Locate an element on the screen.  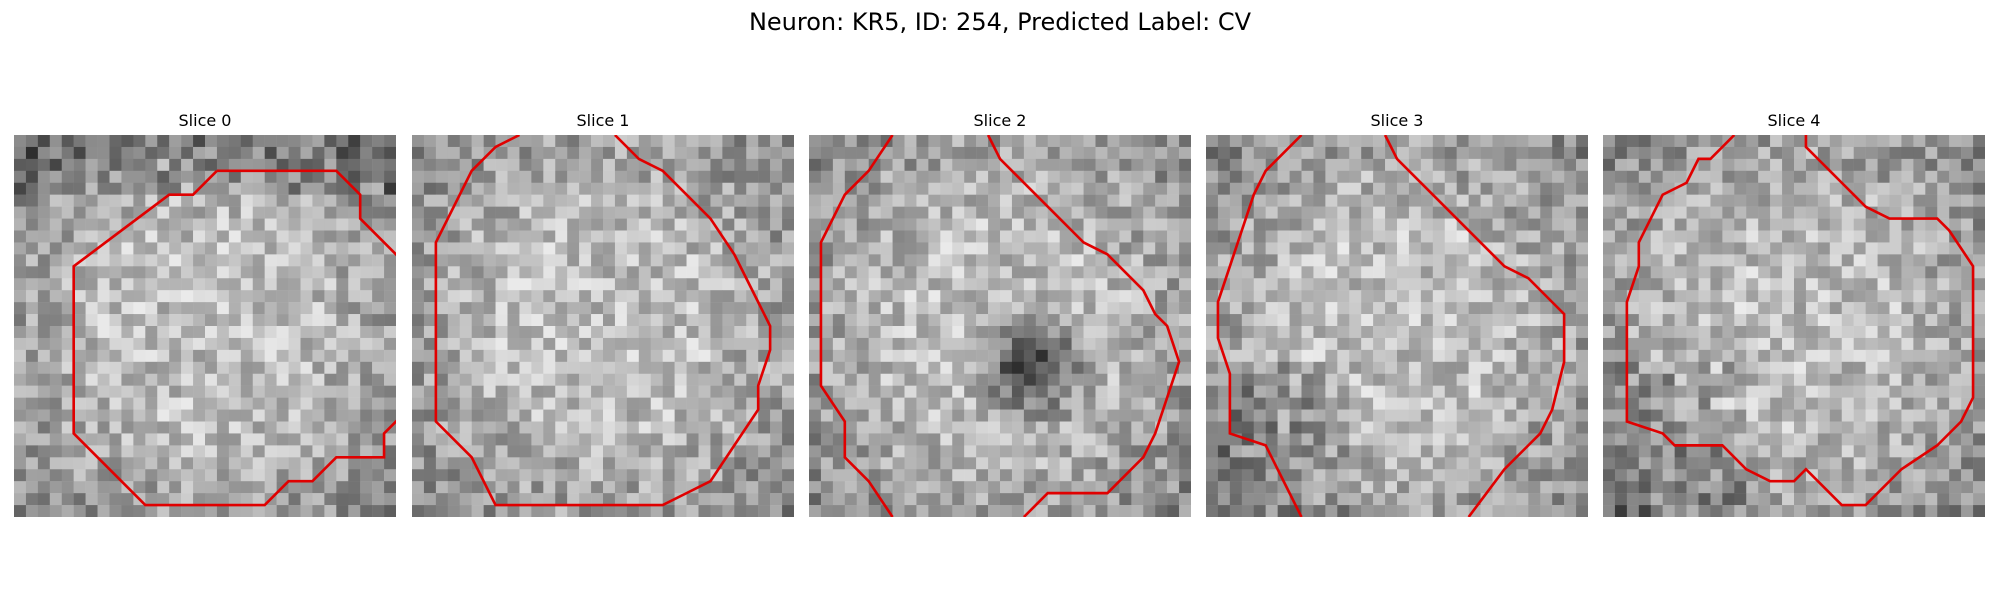
slice-panel-3: Slice 3 is located at coordinates (1397, 313).